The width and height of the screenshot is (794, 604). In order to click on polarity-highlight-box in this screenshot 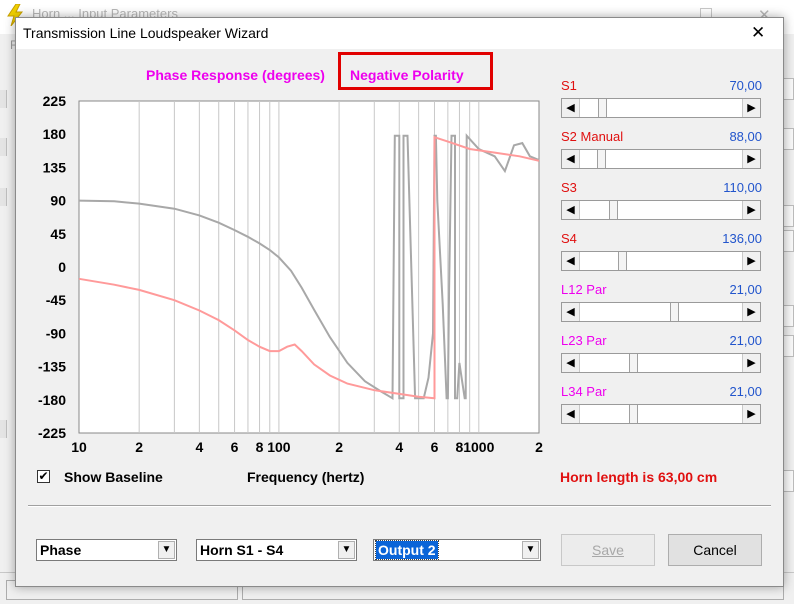, I will do `click(415, 71)`.